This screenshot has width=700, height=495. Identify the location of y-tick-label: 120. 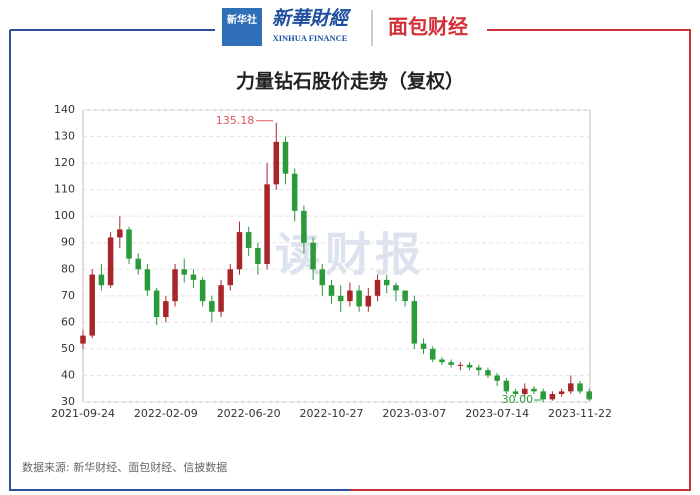
(64, 162).